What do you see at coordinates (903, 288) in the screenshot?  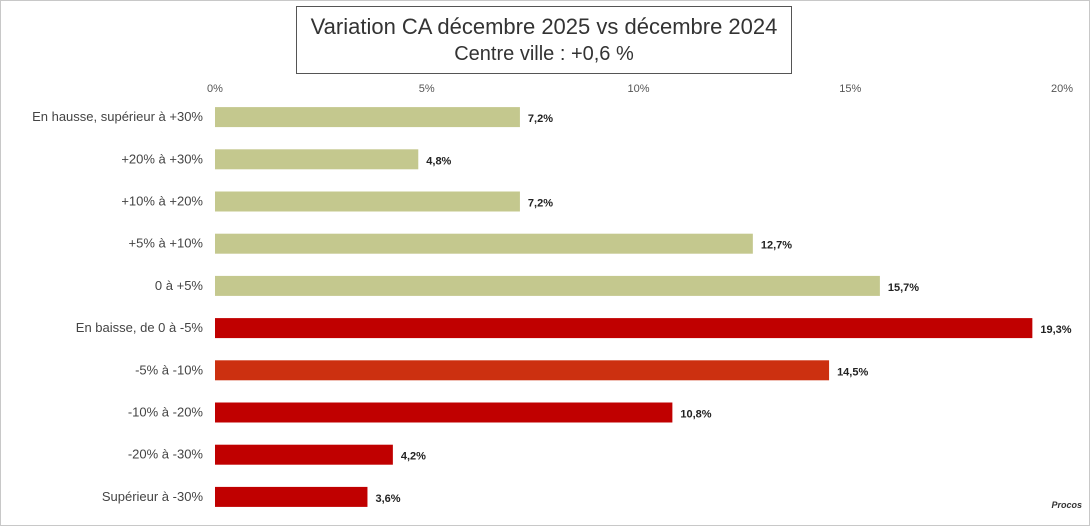 I see `bar-value-label: 15,7%` at bounding box center [903, 288].